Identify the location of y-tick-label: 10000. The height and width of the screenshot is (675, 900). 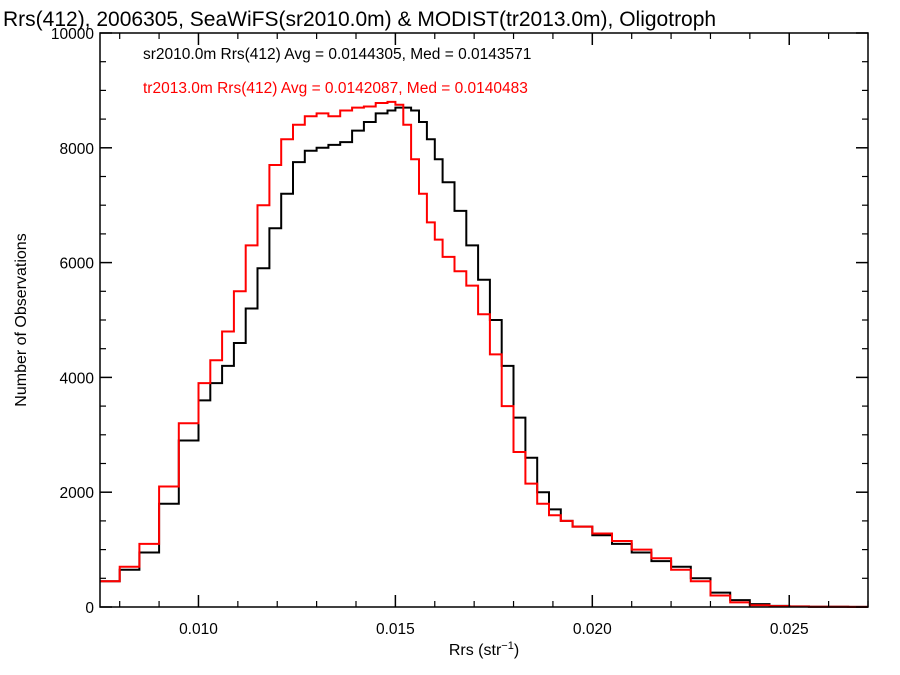
(72, 34).